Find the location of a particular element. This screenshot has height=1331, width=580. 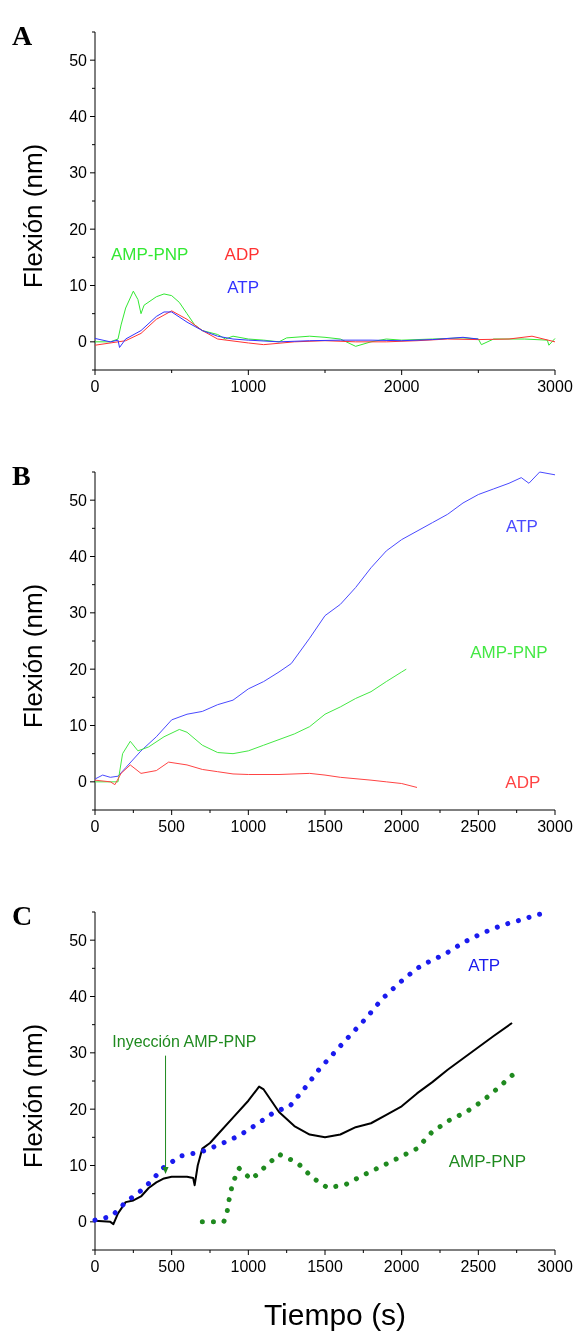

chart-title: A is located at coordinates (22, 35).